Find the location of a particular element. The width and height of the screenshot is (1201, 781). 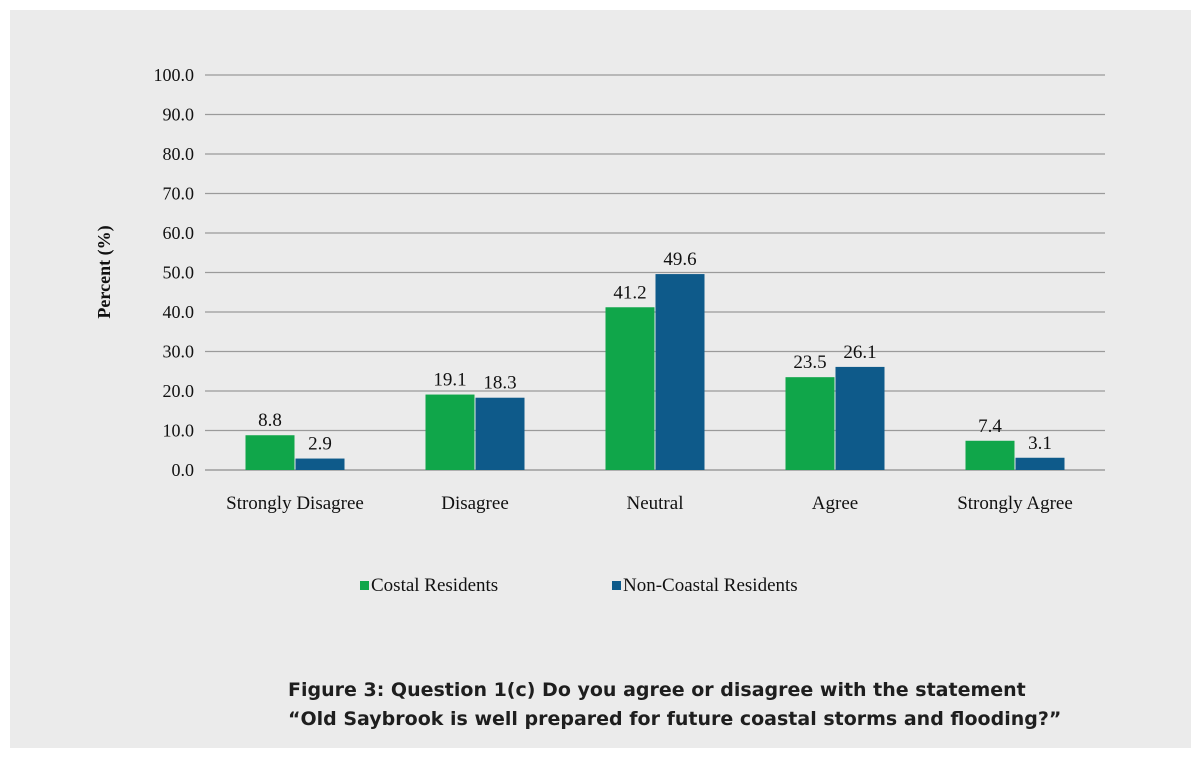

data-label: 19.1 is located at coordinates (449, 380).